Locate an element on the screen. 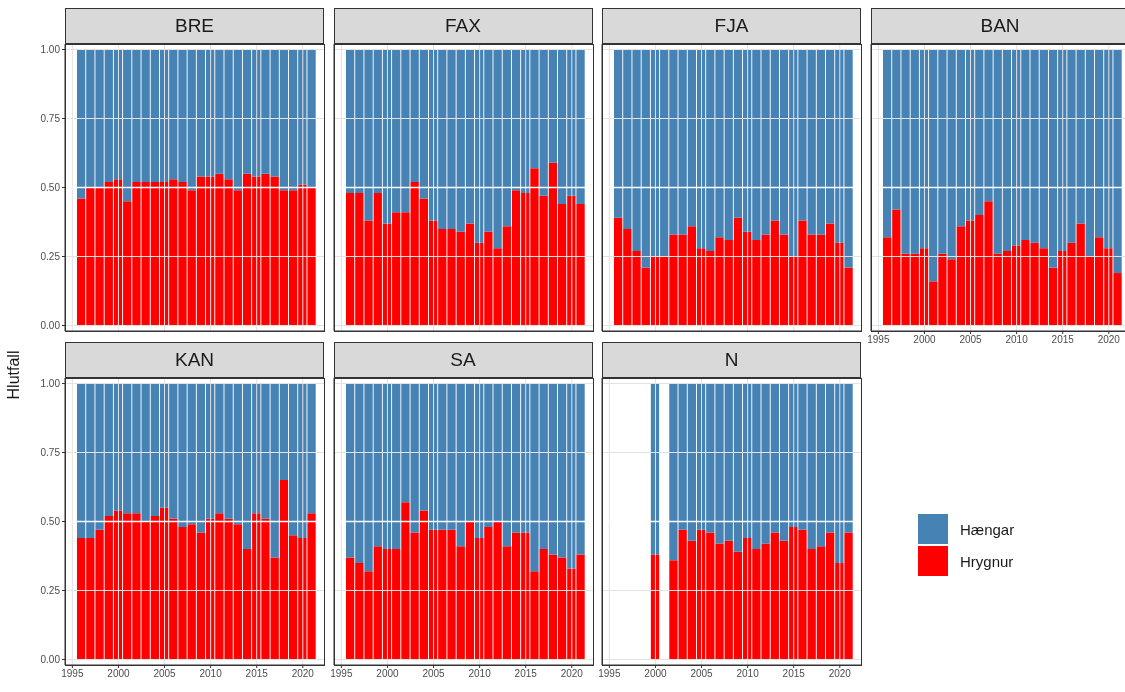 The height and width of the screenshot is (692, 1125). legend-label: Hrygnur is located at coordinates (987, 561).